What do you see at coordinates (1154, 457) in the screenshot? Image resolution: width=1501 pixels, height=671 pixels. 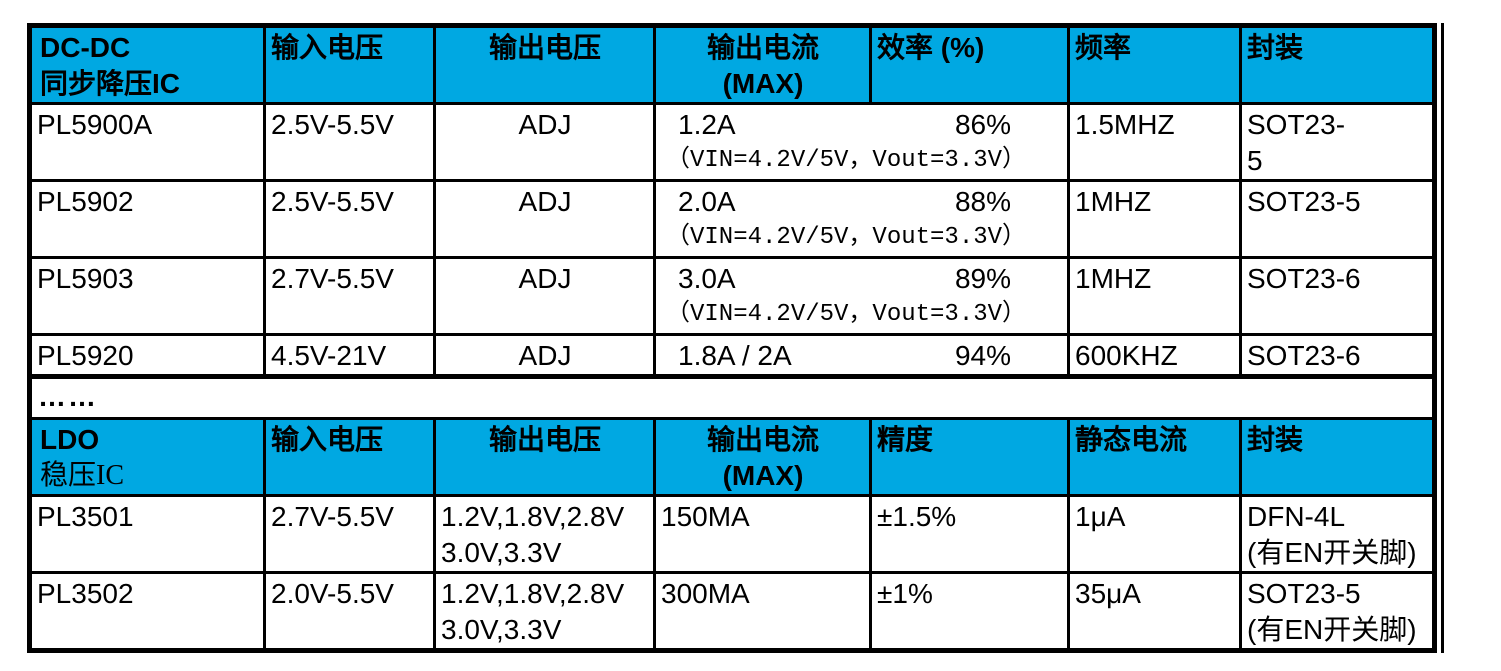 I see `header-quiescent-current: 静态电流` at bounding box center [1154, 457].